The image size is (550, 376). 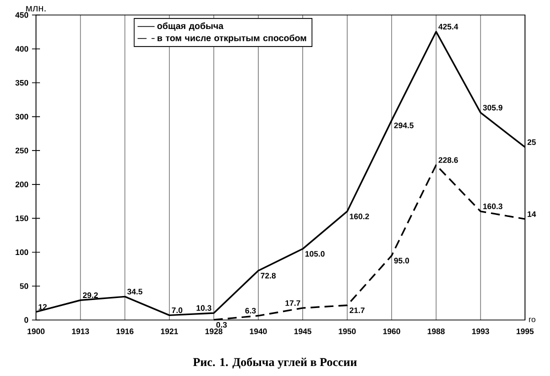 What do you see at coordinates (232, 38) in the screenshot?
I see `legend-label: в том числе открытым способом` at bounding box center [232, 38].